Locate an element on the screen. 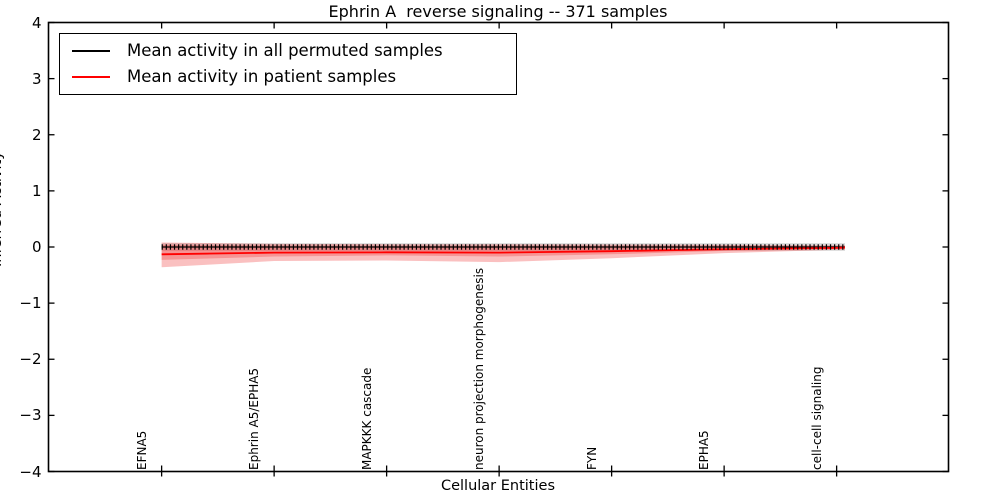 The image size is (1000, 500). x-tick-label: neuron projection morphogenesis is located at coordinates (479, 368).